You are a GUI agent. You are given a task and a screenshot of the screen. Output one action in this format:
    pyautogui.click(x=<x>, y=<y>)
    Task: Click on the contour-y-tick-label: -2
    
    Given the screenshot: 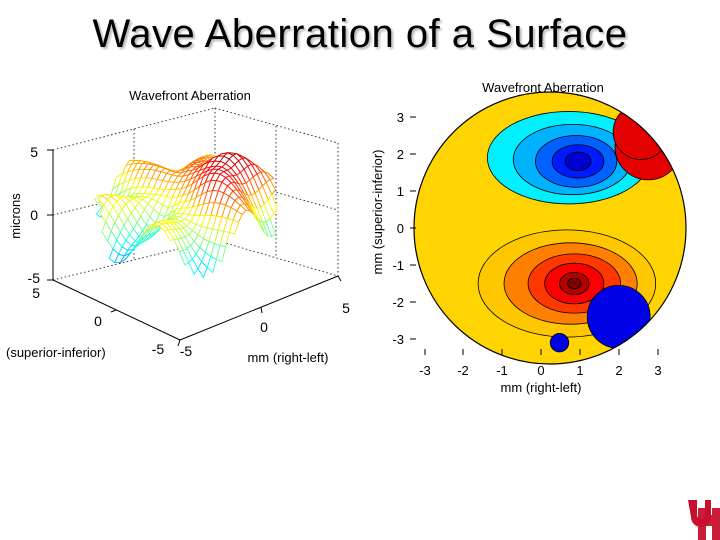 What is the action you would take?
    pyautogui.click(x=398, y=302)
    